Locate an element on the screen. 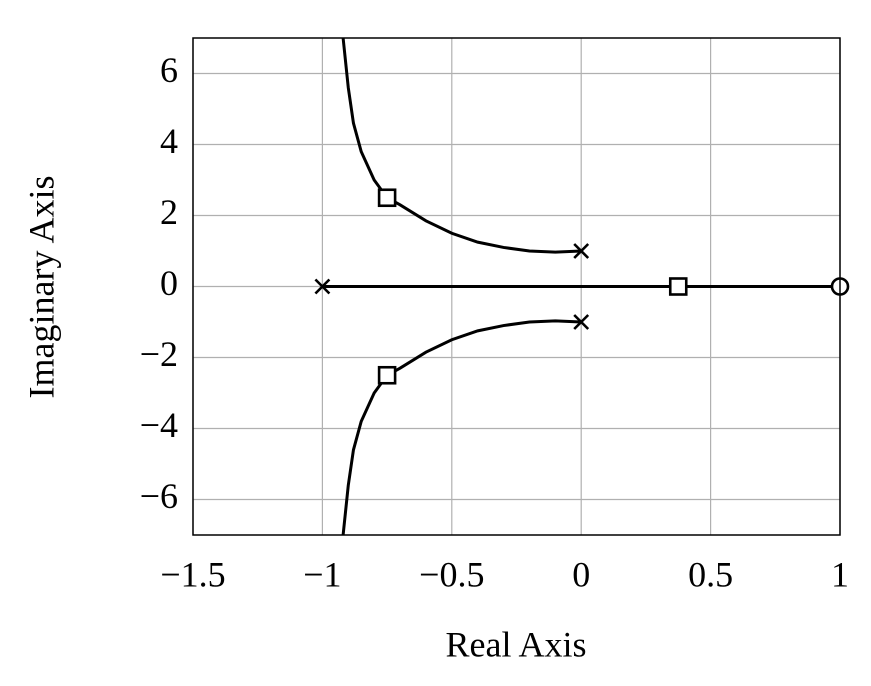  y-tick-label: 2 is located at coordinates (169, 212).